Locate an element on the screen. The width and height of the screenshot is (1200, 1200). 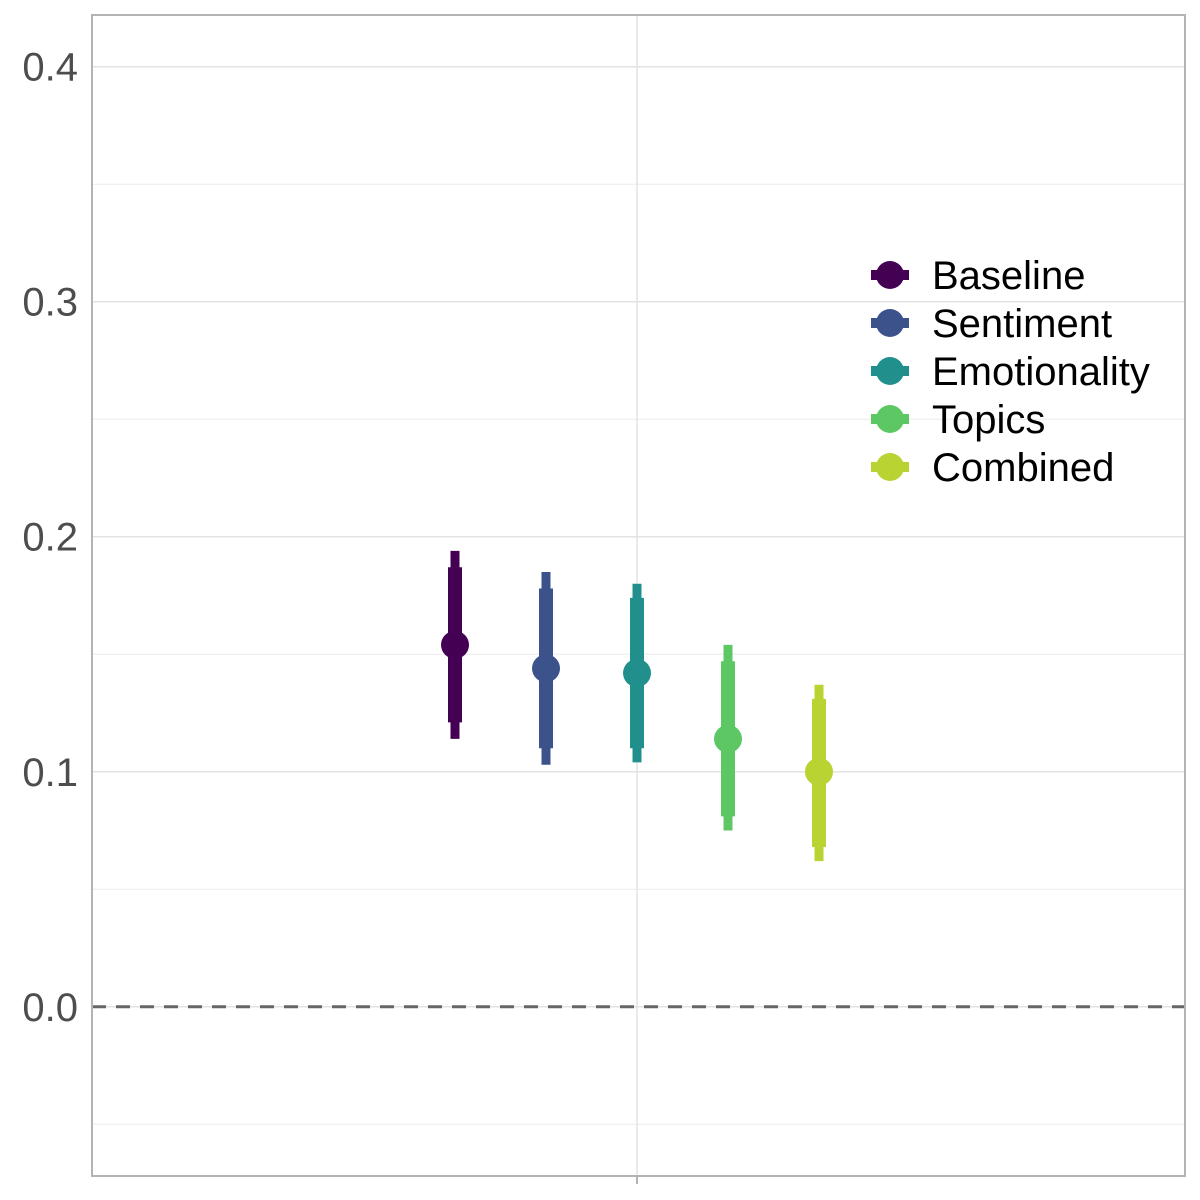
legend-label: Emotionality is located at coordinates (1041, 372).